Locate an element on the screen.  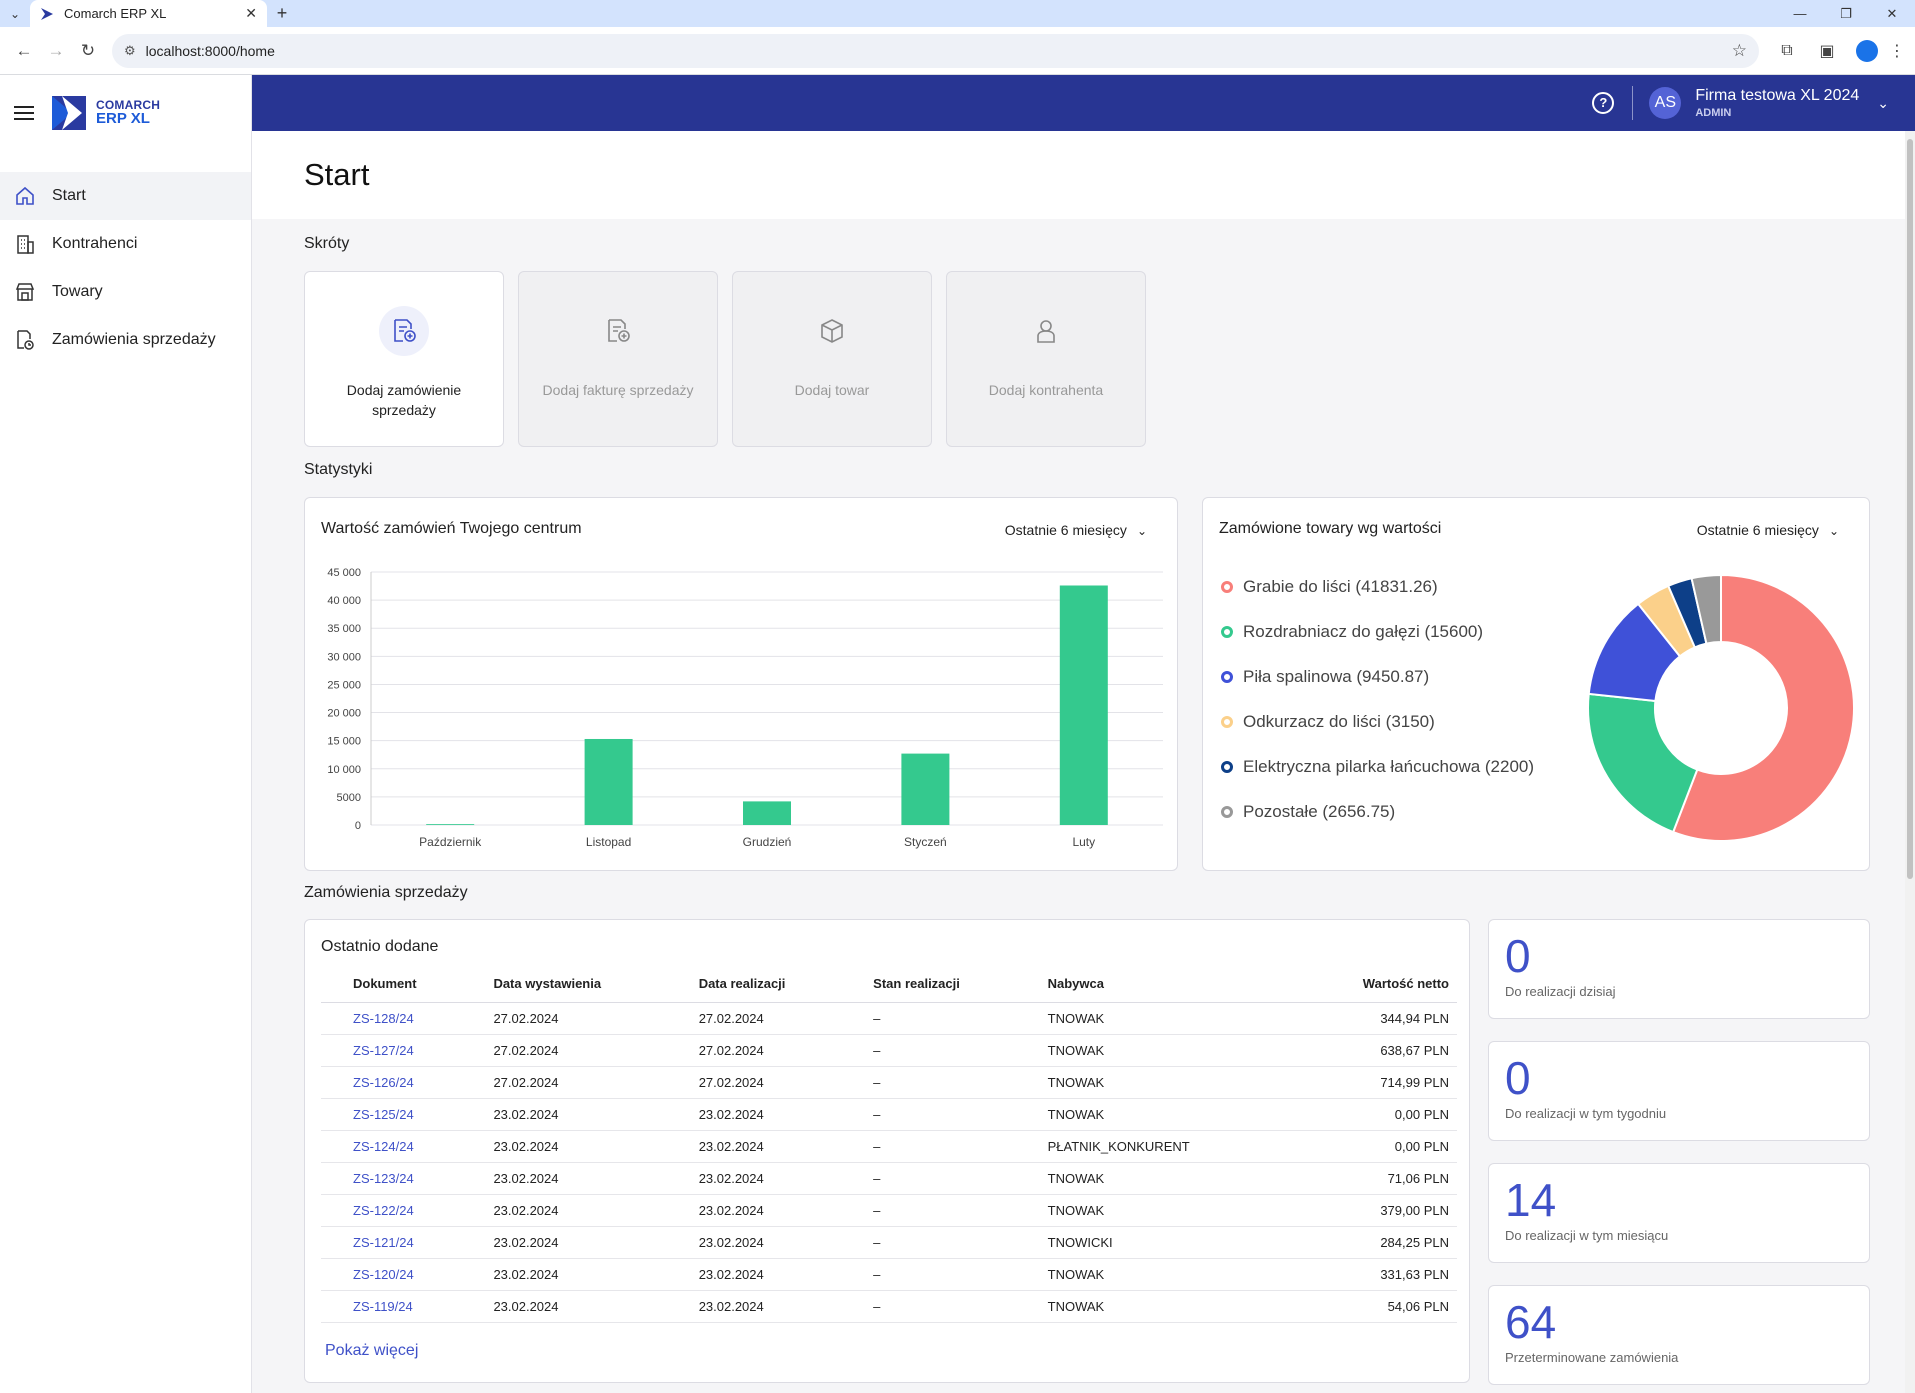
page-scrollbar is located at coordinates (1910, 762).